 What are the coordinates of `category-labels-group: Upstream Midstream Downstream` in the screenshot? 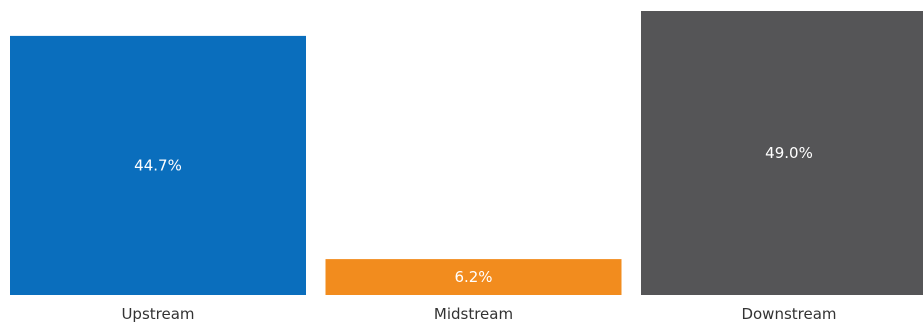 It's located at (478, 314).